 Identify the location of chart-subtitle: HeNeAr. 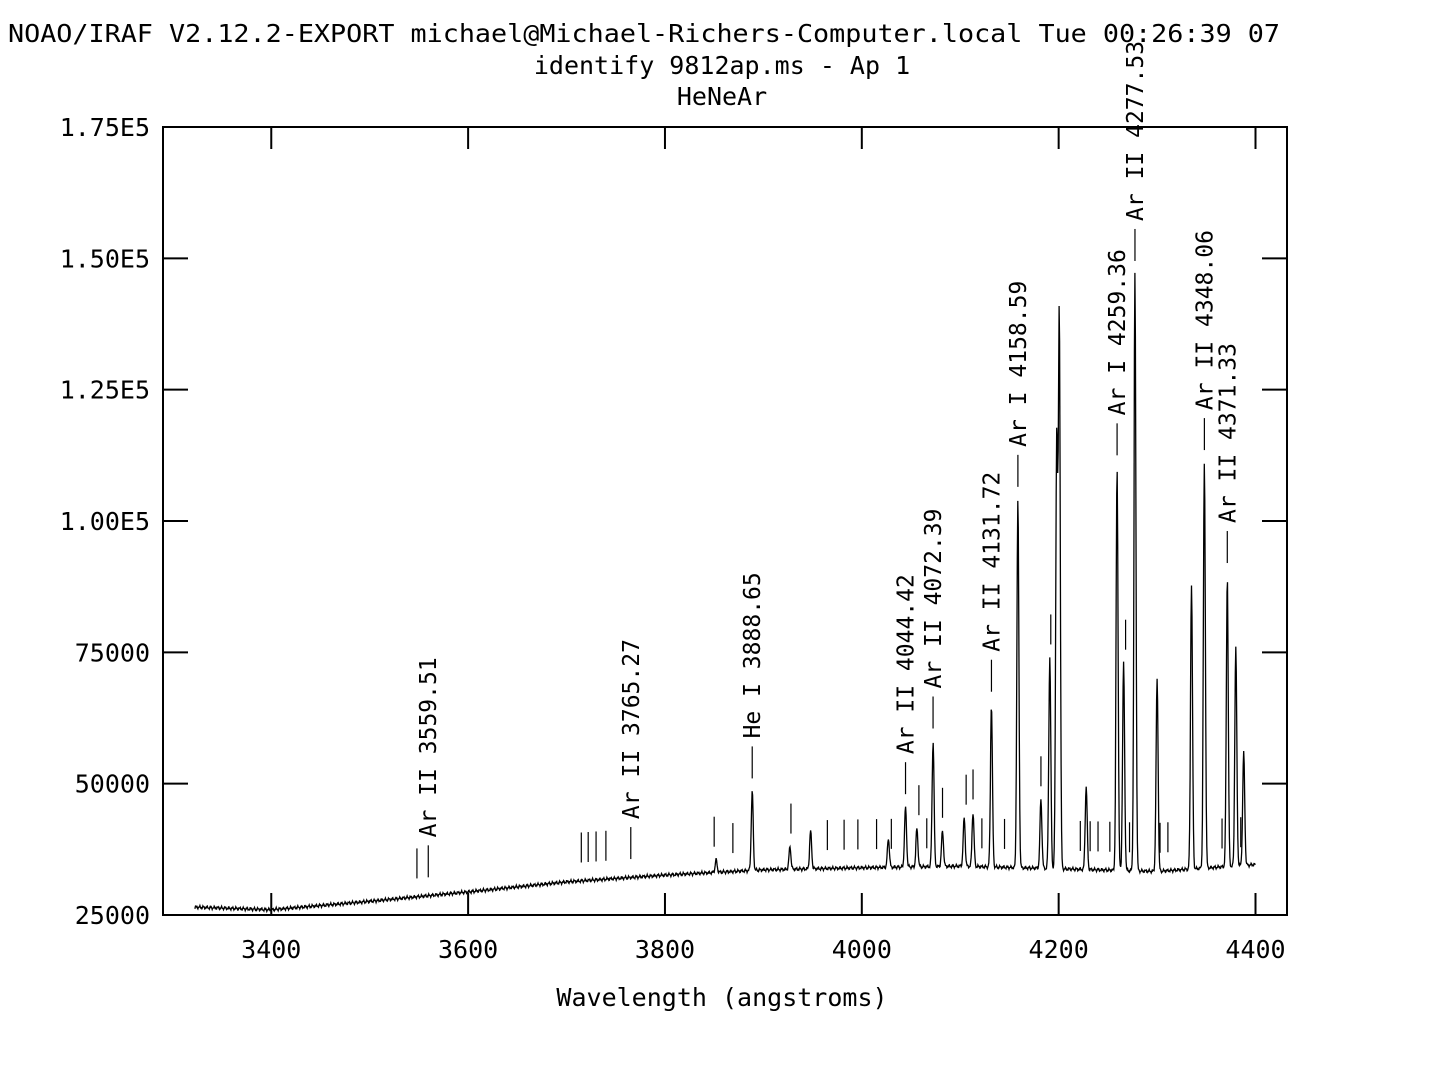
(722, 96).